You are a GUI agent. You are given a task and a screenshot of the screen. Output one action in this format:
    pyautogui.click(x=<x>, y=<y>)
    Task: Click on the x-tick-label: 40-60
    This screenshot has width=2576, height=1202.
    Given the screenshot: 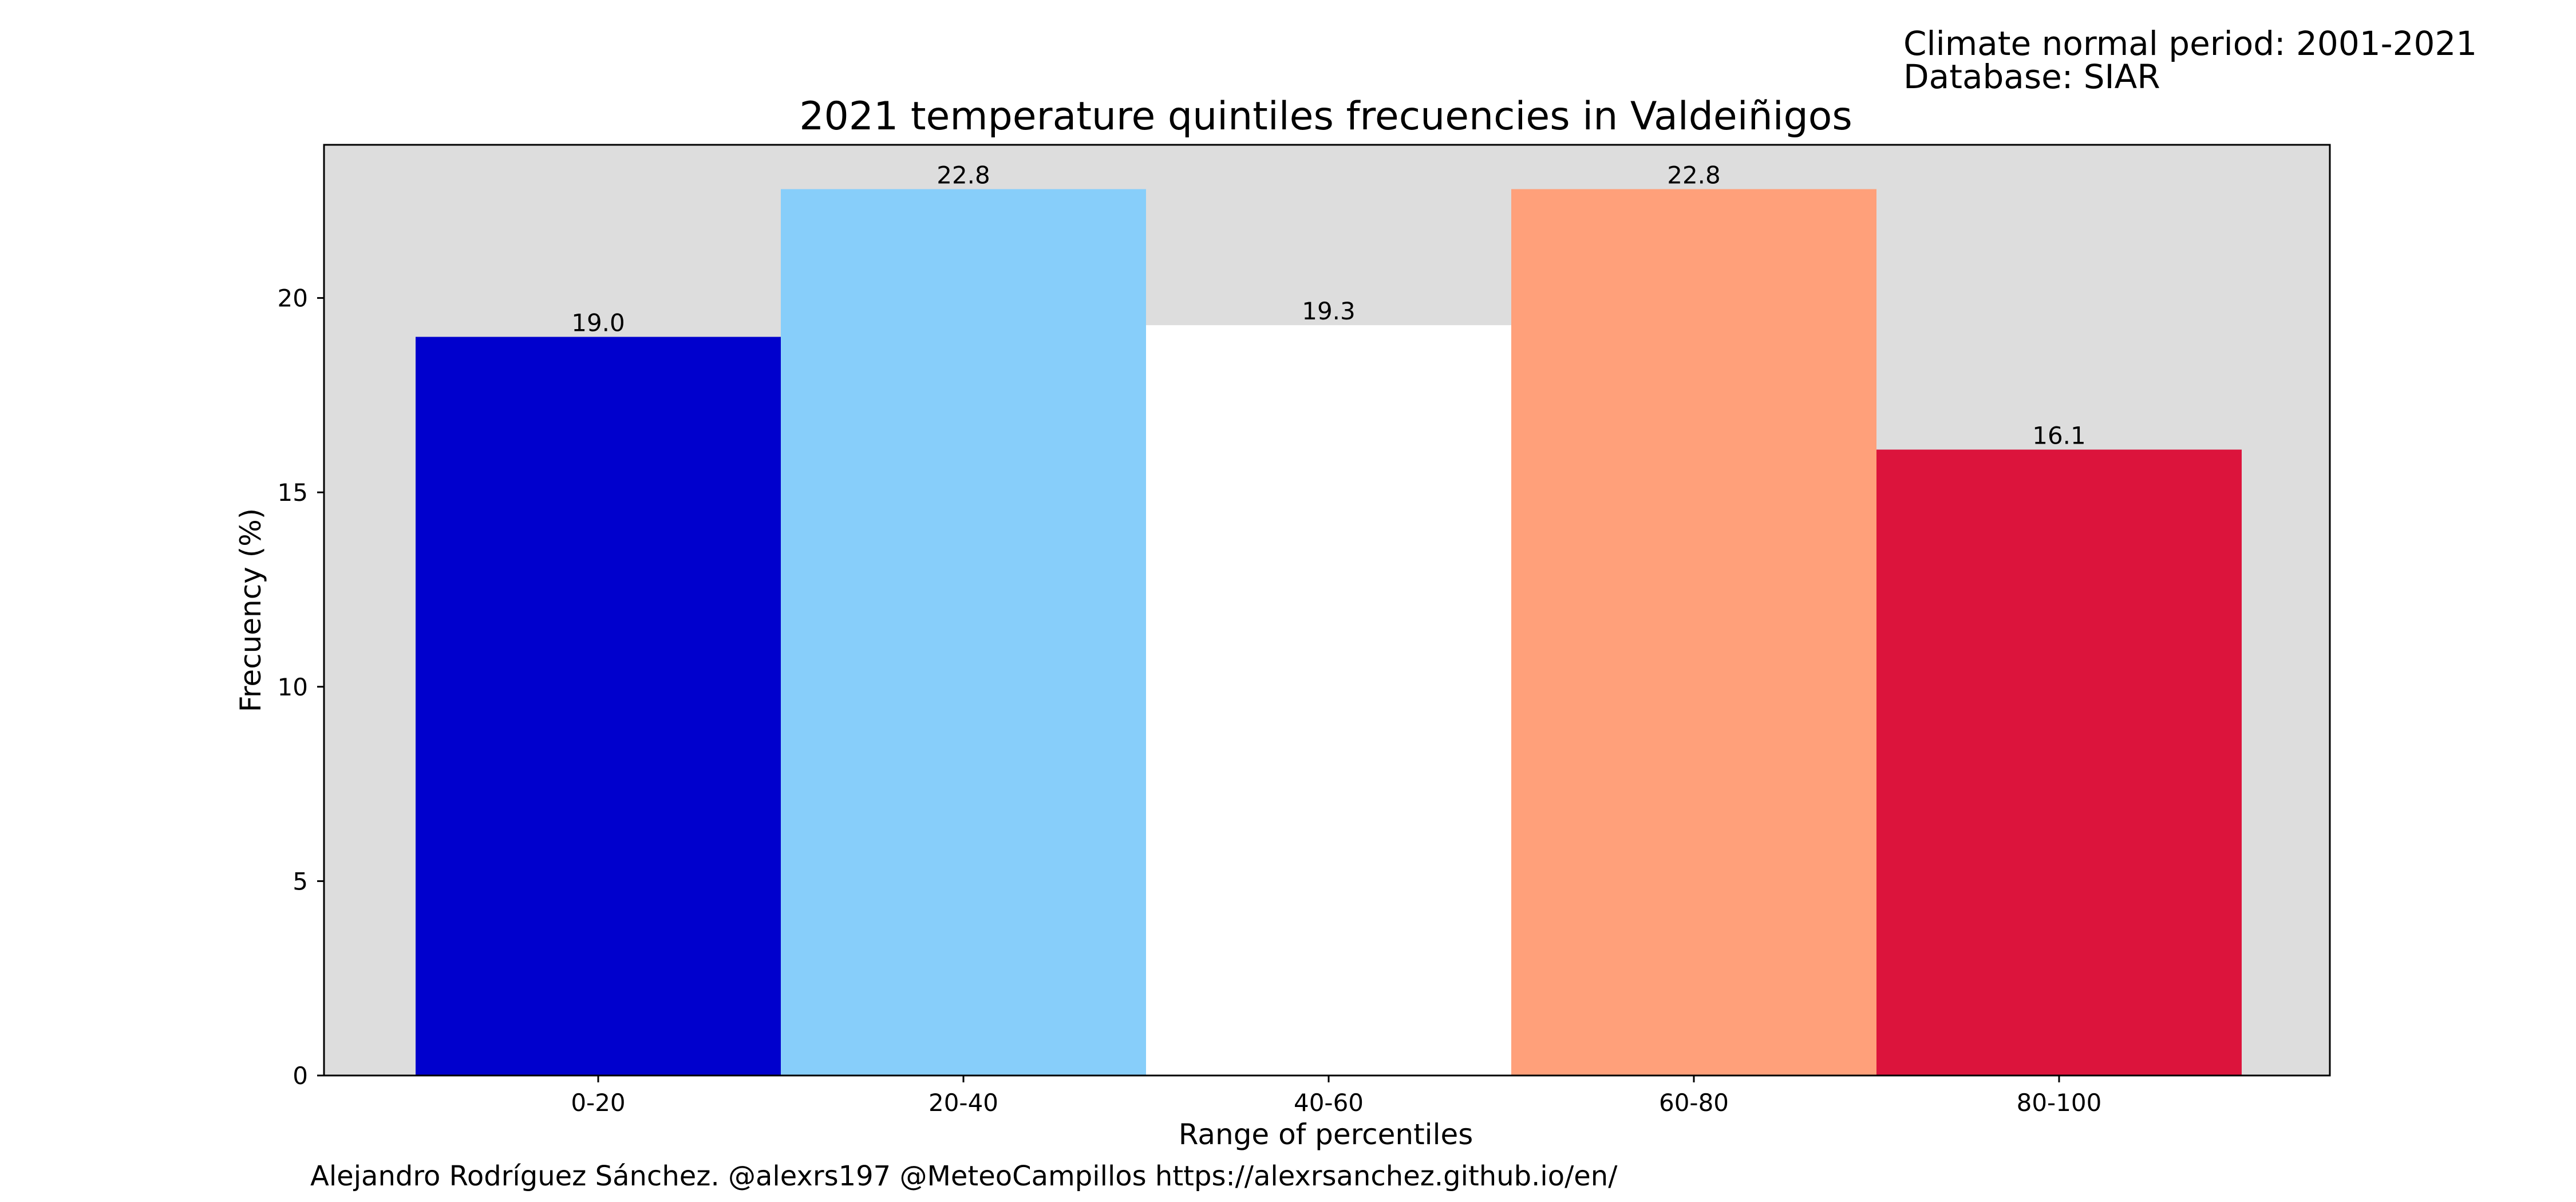 What is the action you would take?
    pyautogui.click(x=1329, y=1103)
    